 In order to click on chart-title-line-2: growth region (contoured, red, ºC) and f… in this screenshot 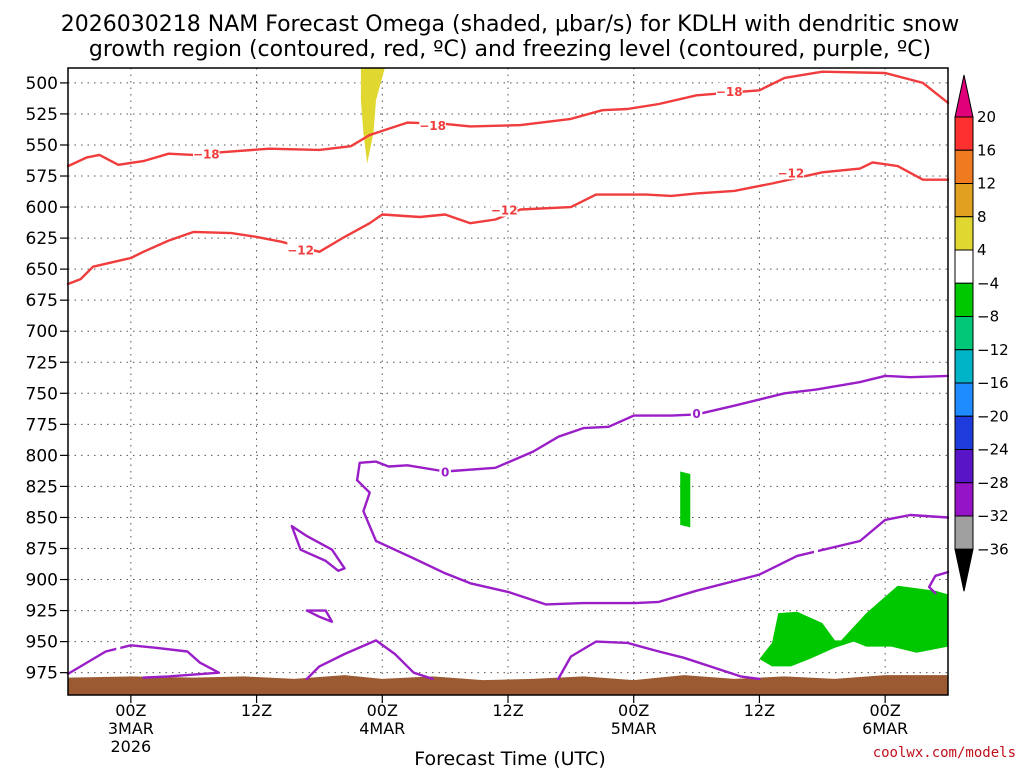, I will do `click(510, 49)`.